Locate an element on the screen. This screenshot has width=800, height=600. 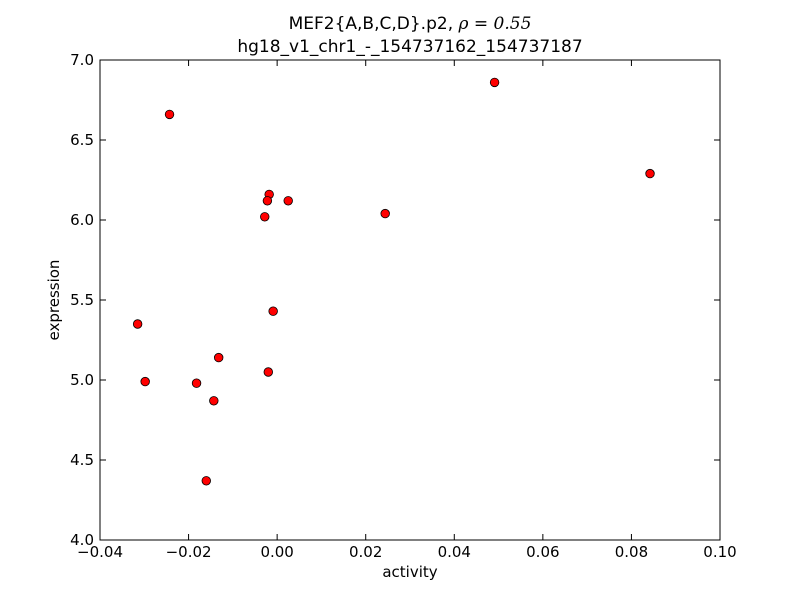
x-tick-label: 0.02 is located at coordinates (365, 552).